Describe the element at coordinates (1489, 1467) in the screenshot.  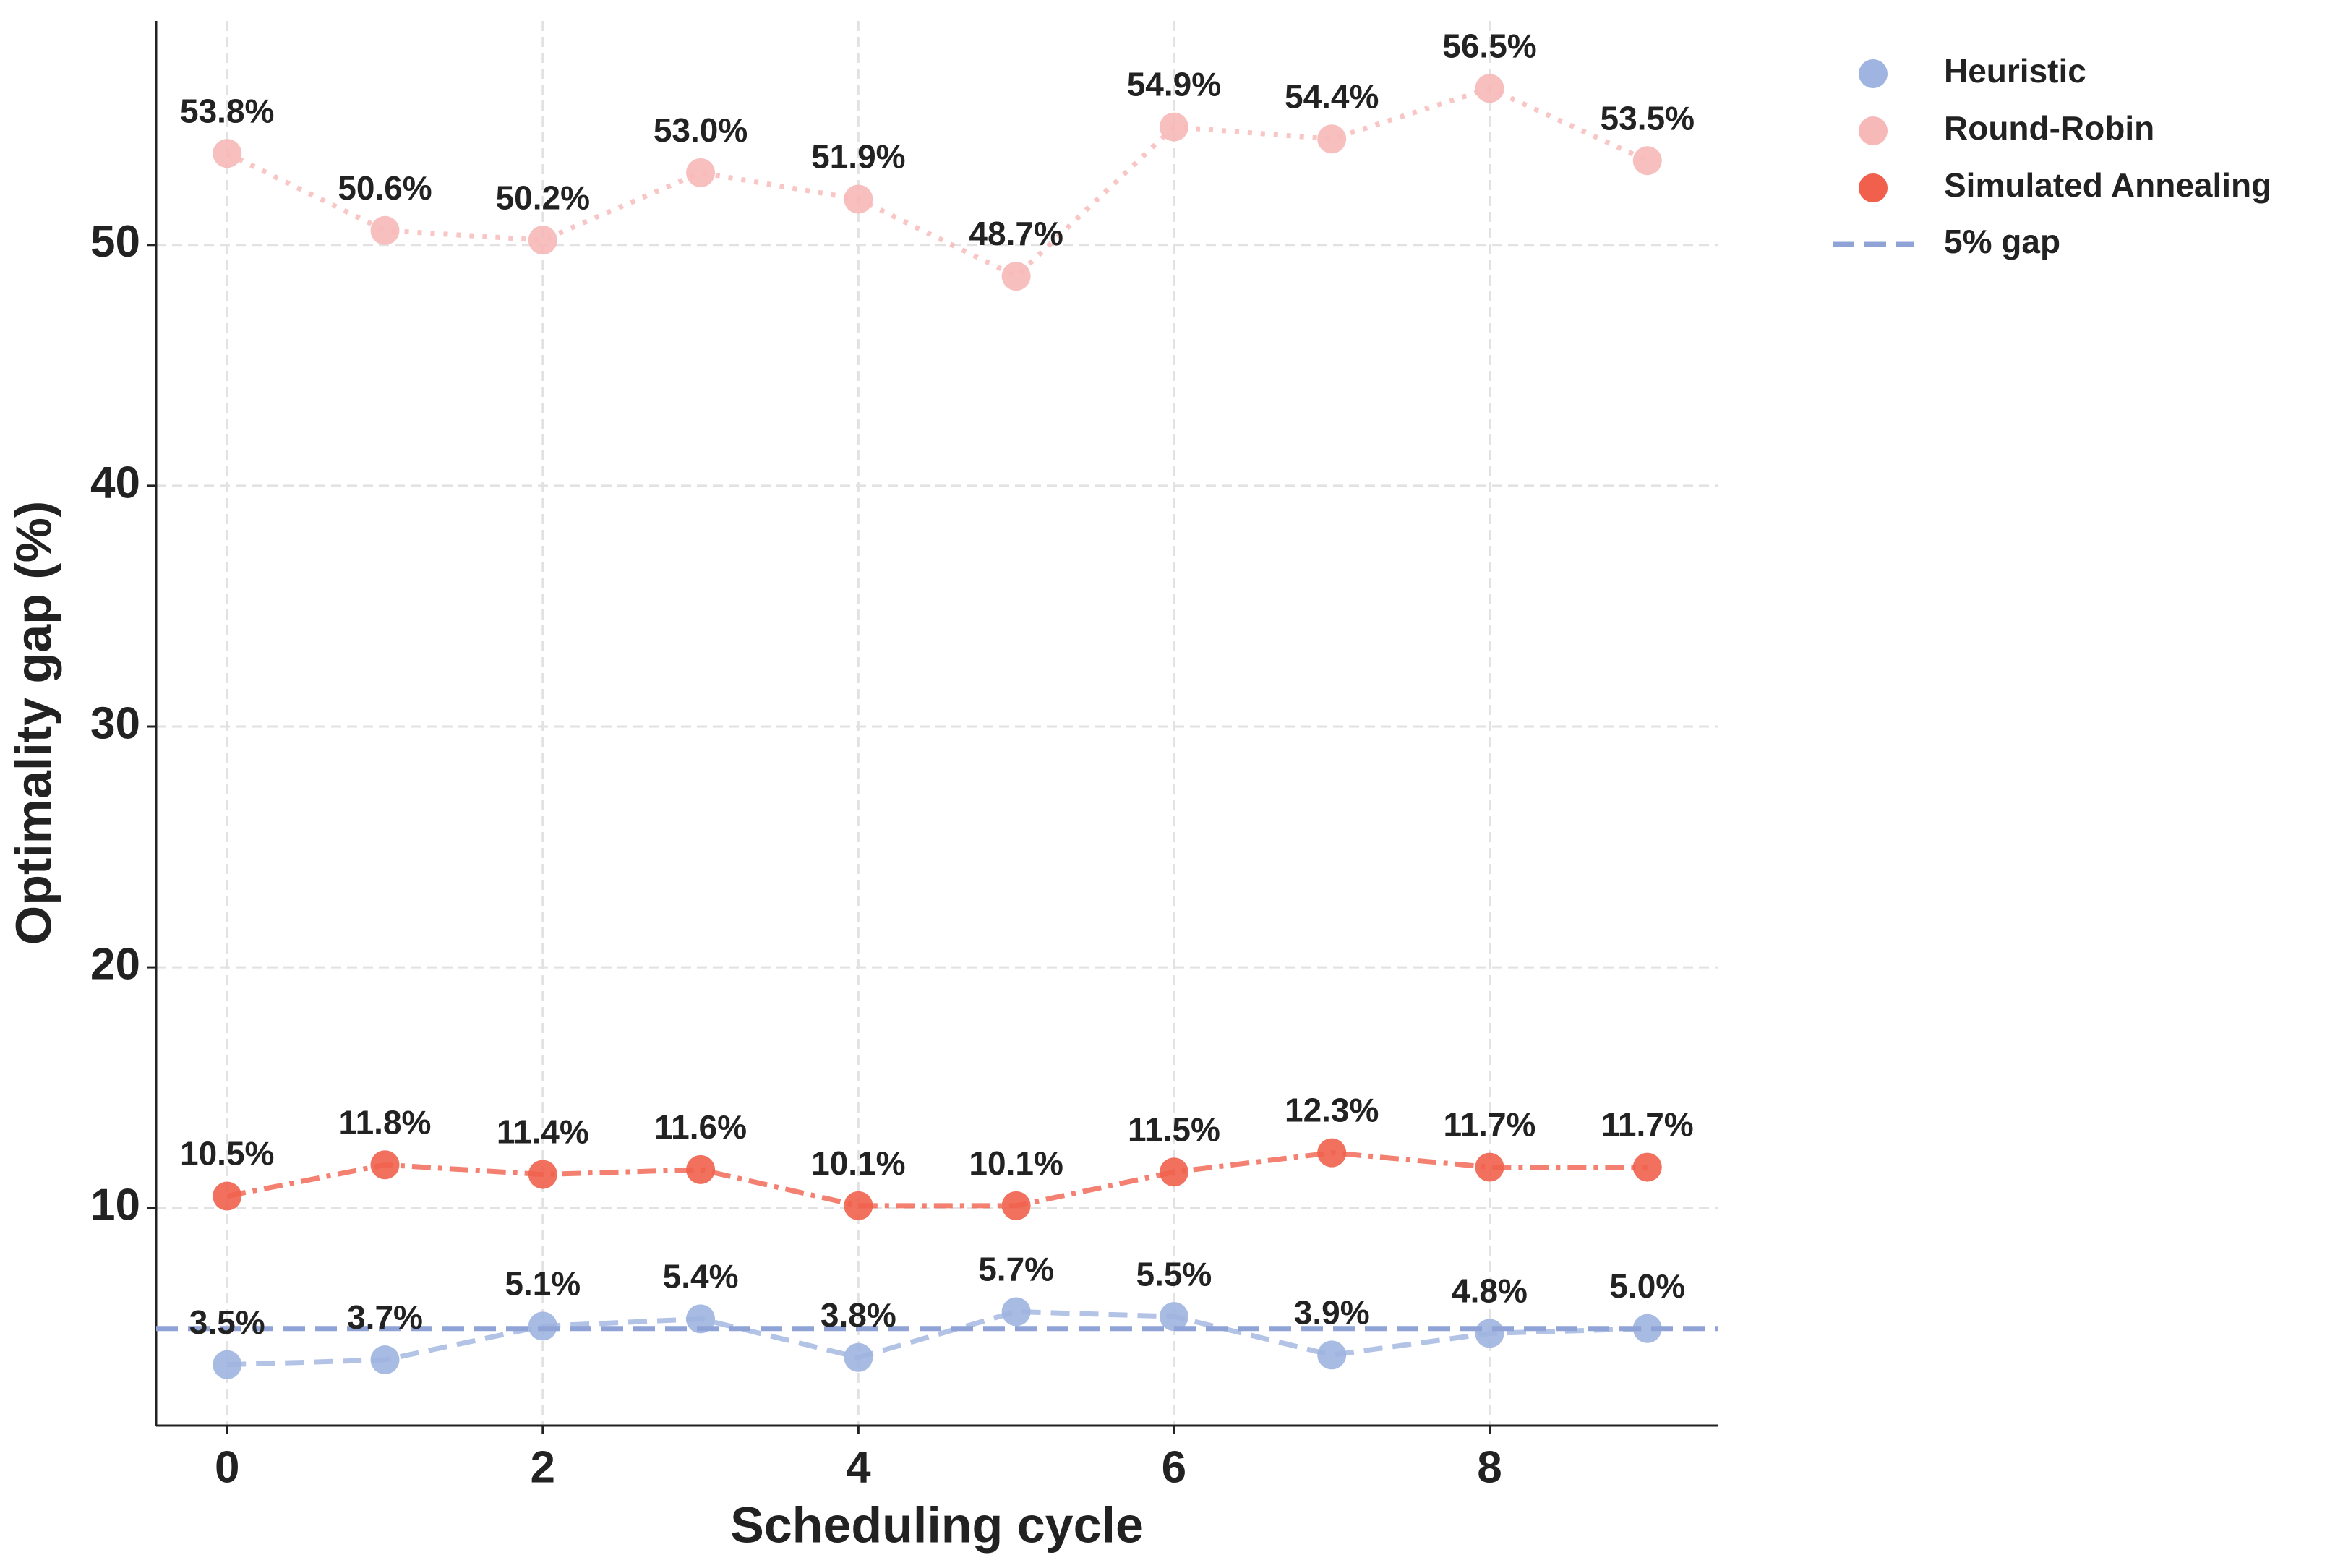
I see `x-tick-label: 8` at that location.